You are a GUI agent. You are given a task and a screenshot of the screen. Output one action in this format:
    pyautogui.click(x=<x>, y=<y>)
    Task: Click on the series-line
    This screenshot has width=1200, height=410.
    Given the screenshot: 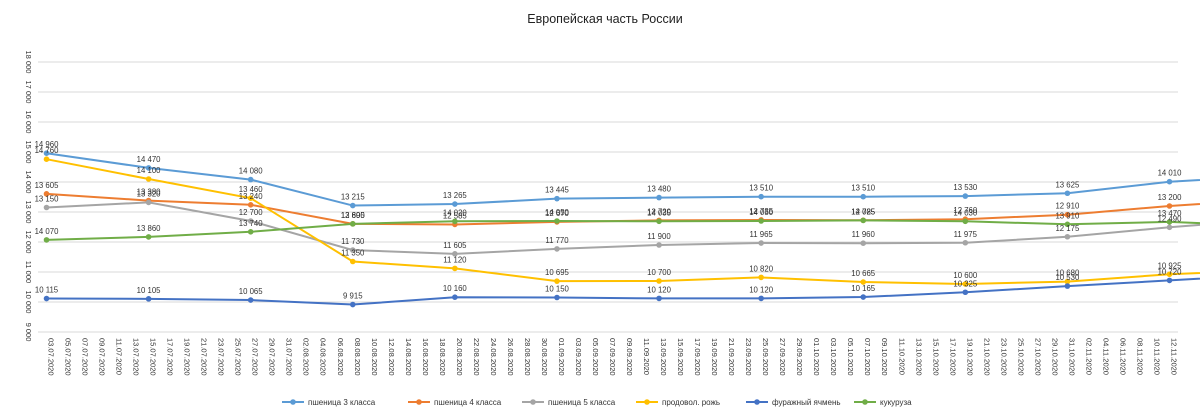 What is the action you would take?
    pyautogui.click(x=623, y=291)
    